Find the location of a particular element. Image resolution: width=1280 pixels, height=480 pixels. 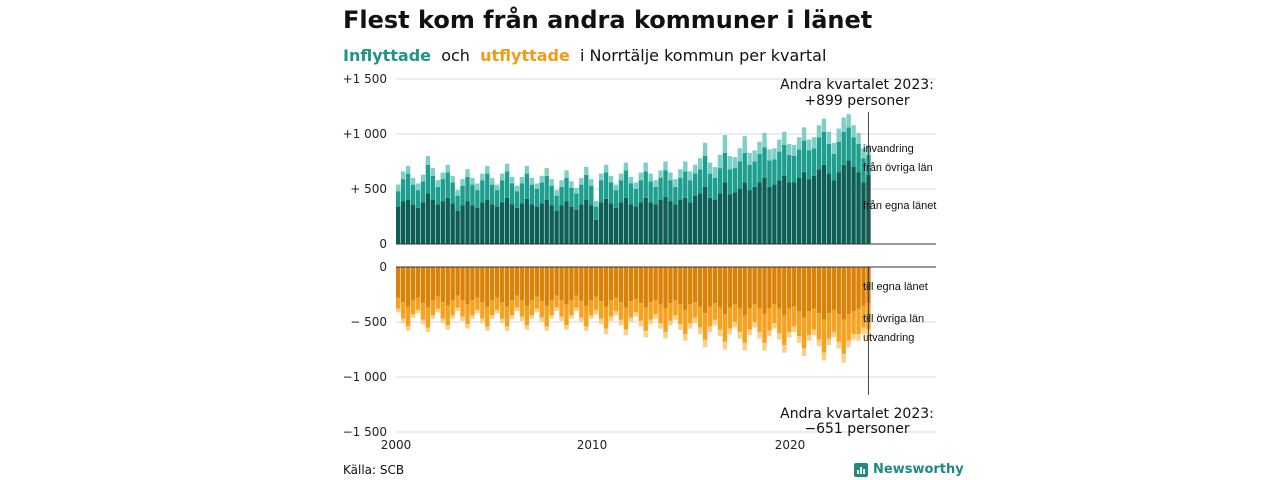

series-label-till-ovriga-lan: till övriga län is located at coordinates (893, 319).